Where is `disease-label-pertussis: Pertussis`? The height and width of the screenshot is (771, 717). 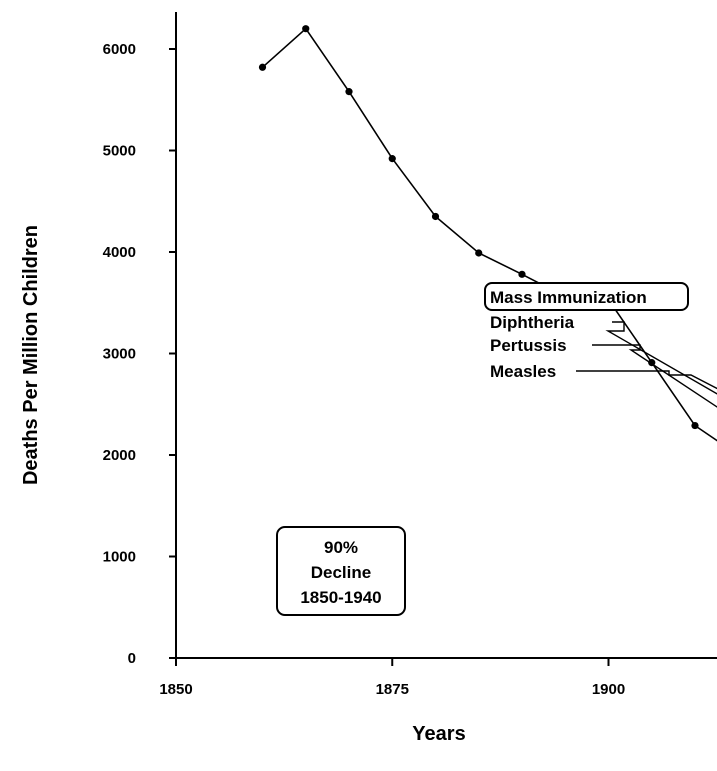
disease-label-pertussis: Pertussis is located at coordinates (528, 345).